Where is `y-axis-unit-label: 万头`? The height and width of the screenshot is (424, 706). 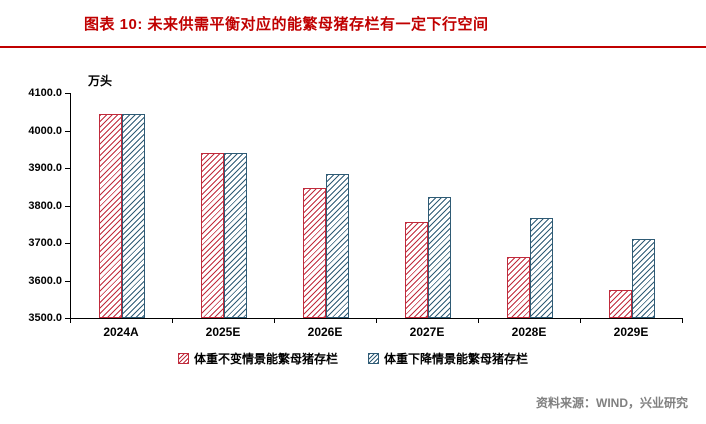 y-axis-unit-label: 万头 is located at coordinates (100, 81).